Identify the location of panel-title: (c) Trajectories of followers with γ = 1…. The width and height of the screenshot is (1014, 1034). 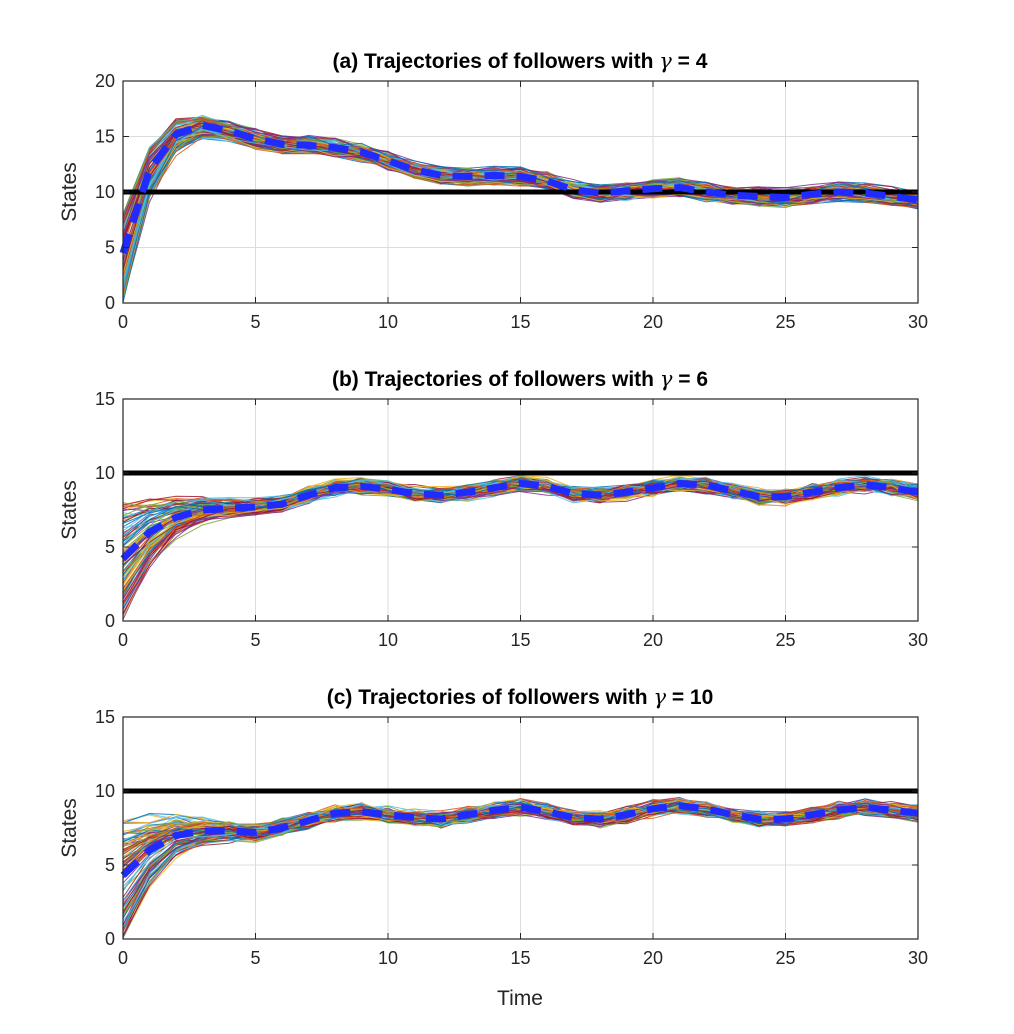
(520, 697).